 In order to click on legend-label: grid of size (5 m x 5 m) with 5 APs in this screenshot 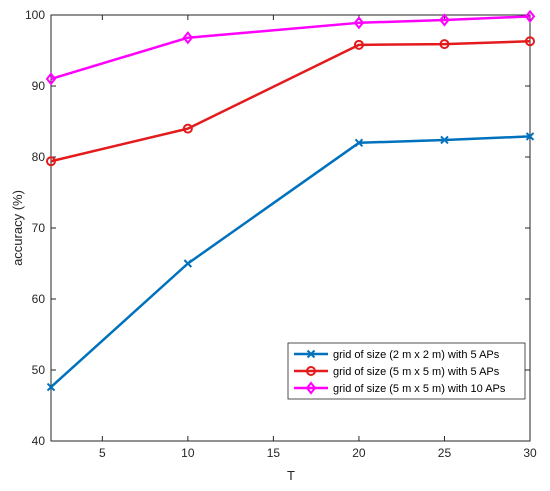, I will do `click(416, 372)`.